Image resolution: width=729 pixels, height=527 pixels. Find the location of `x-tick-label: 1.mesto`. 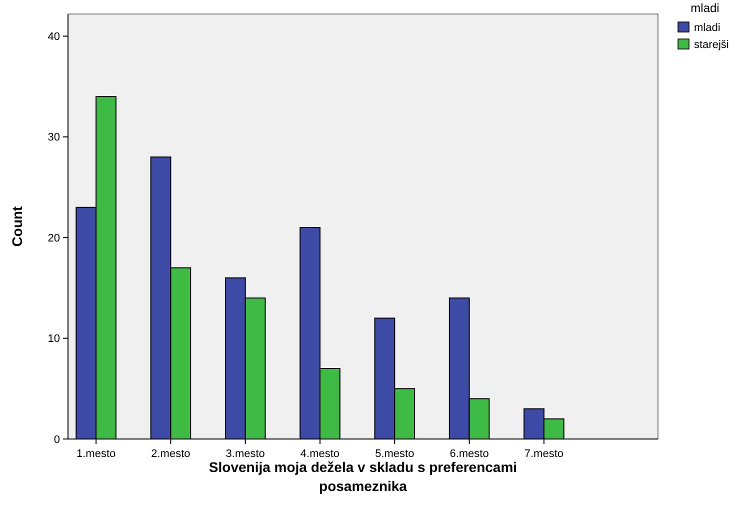

x-tick-label: 1.mesto is located at coordinates (96, 454).